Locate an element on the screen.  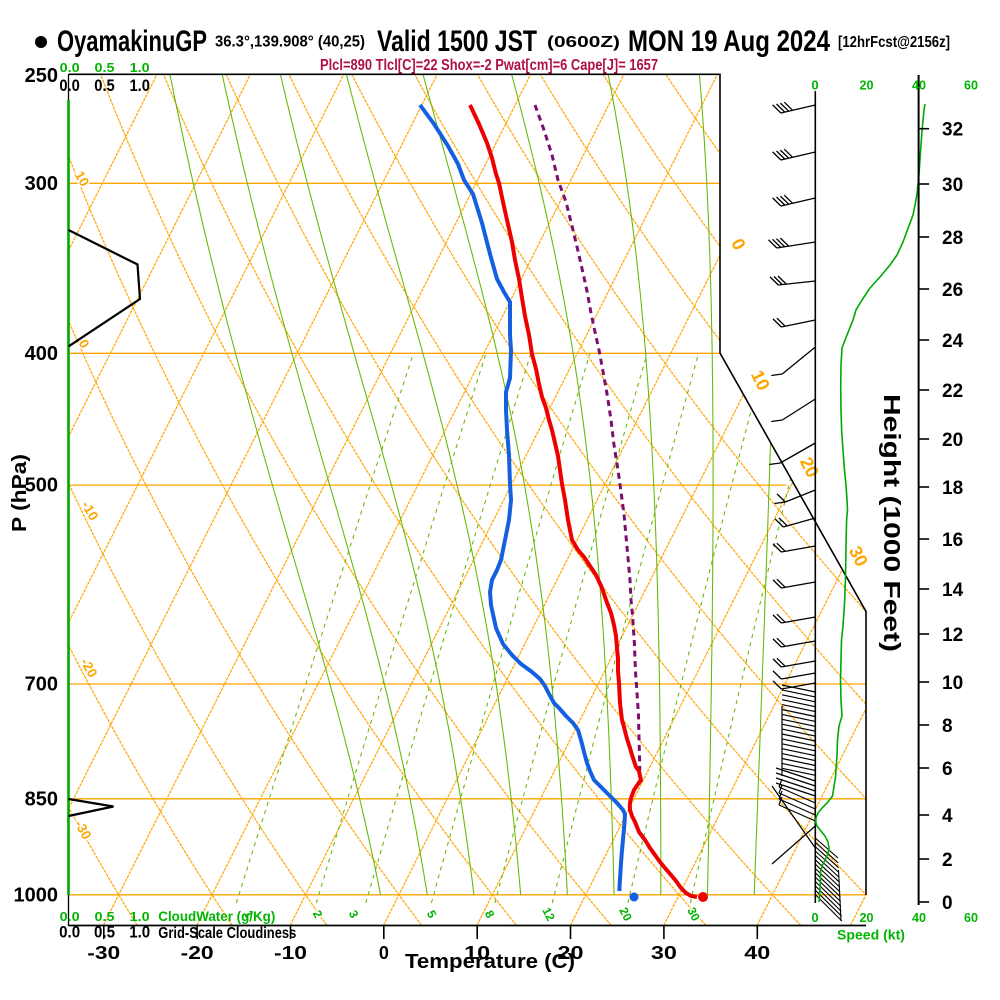
svg-text: 8 is located at coordinates (947, 726).